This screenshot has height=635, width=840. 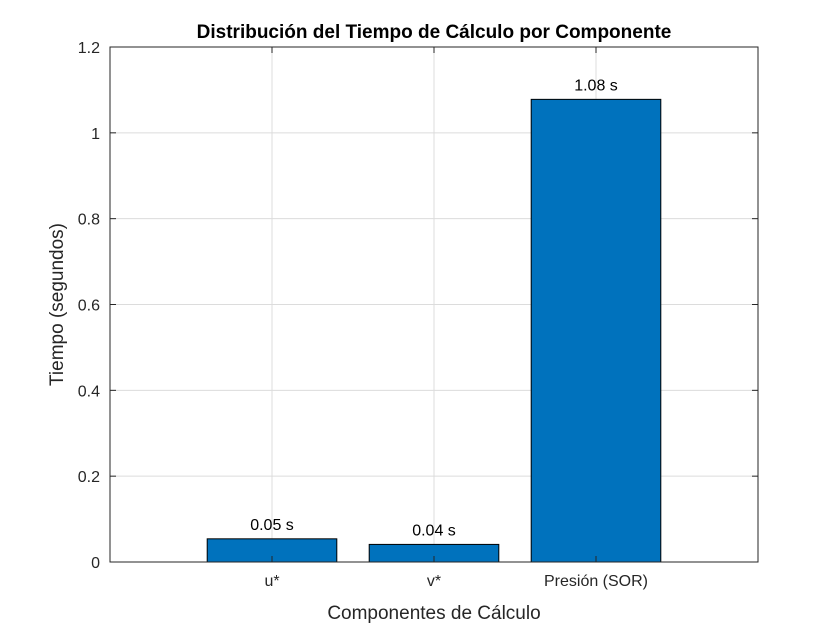 I want to click on y-tick-label: 1.2, so click(x=89, y=48).